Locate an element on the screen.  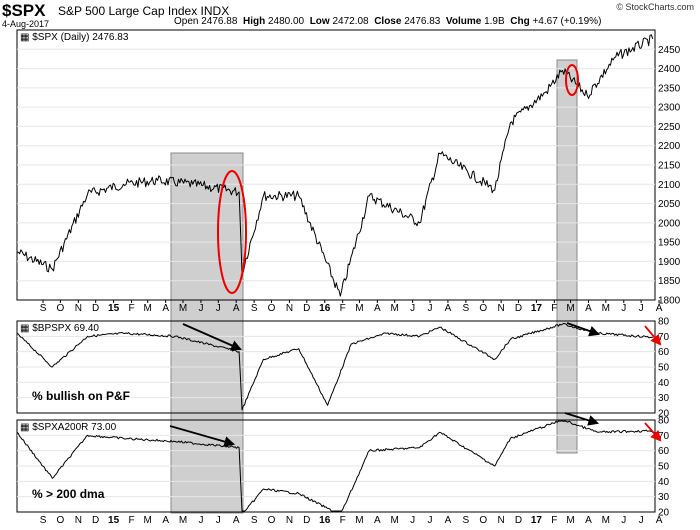
open-label: Open is located at coordinates (186, 21).